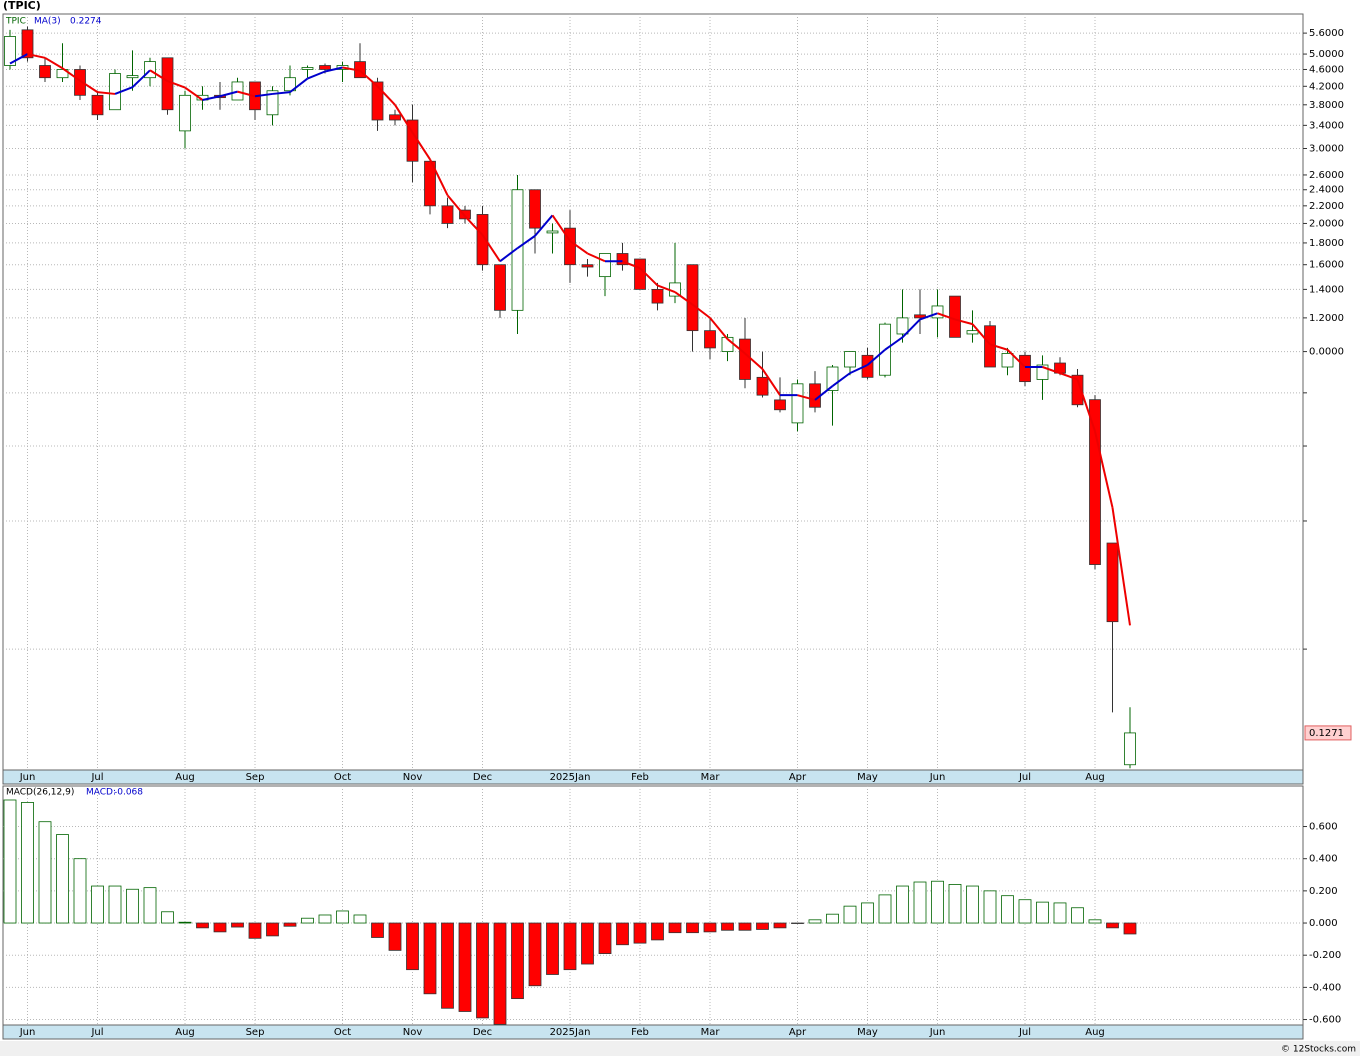  I want to click on legend-macd-value: -0.068, so click(128, 793).